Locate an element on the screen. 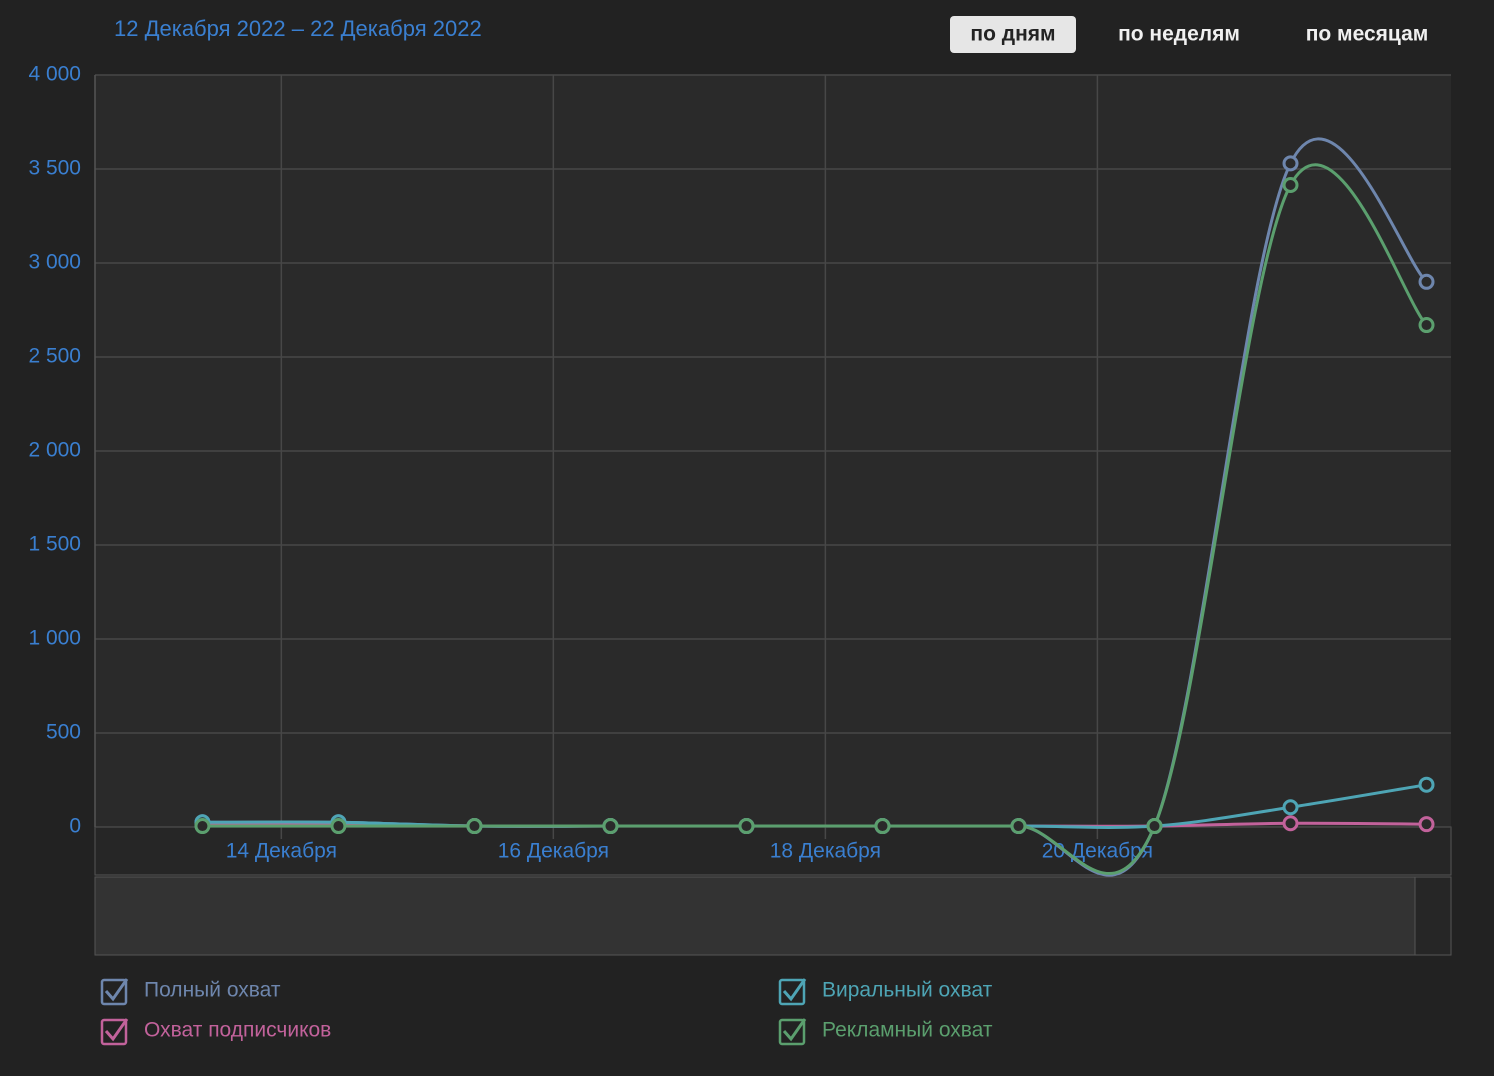  x-axis-band is located at coordinates (773, 851).